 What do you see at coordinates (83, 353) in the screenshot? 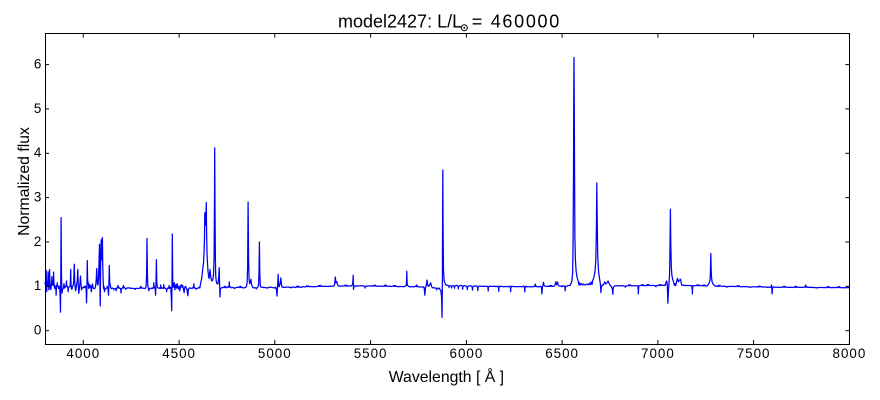
I see `svg-text: 4000` at bounding box center [83, 353].